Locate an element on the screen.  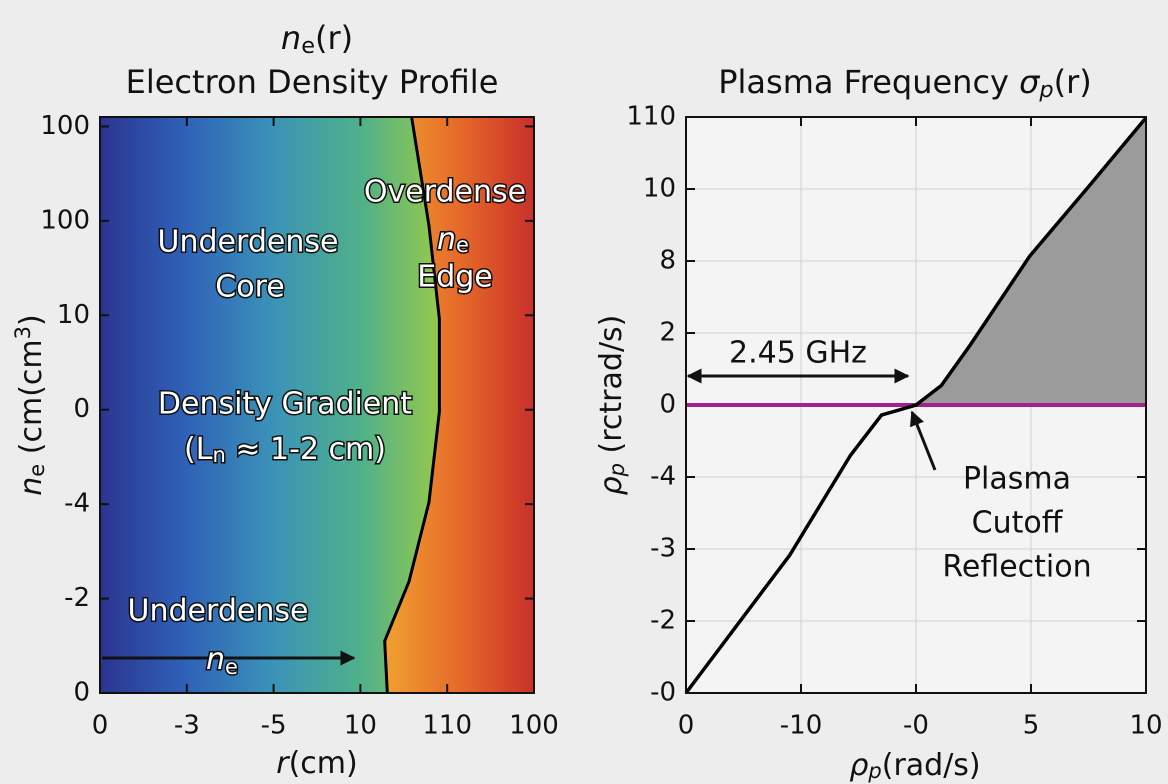
annotation: Cutoff is located at coordinates (1018, 523).